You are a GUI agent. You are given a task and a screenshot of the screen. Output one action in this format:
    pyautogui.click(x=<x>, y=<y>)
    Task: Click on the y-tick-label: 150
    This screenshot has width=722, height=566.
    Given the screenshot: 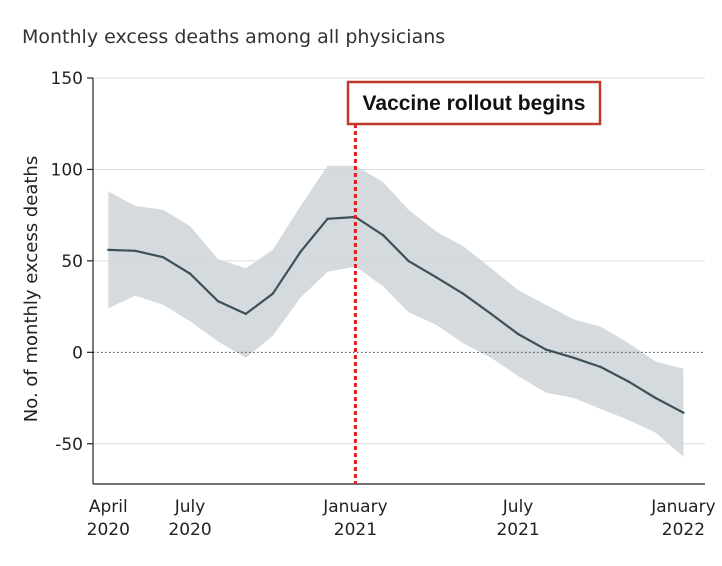 What is the action you would take?
    pyautogui.click(x=67, y=79)
    